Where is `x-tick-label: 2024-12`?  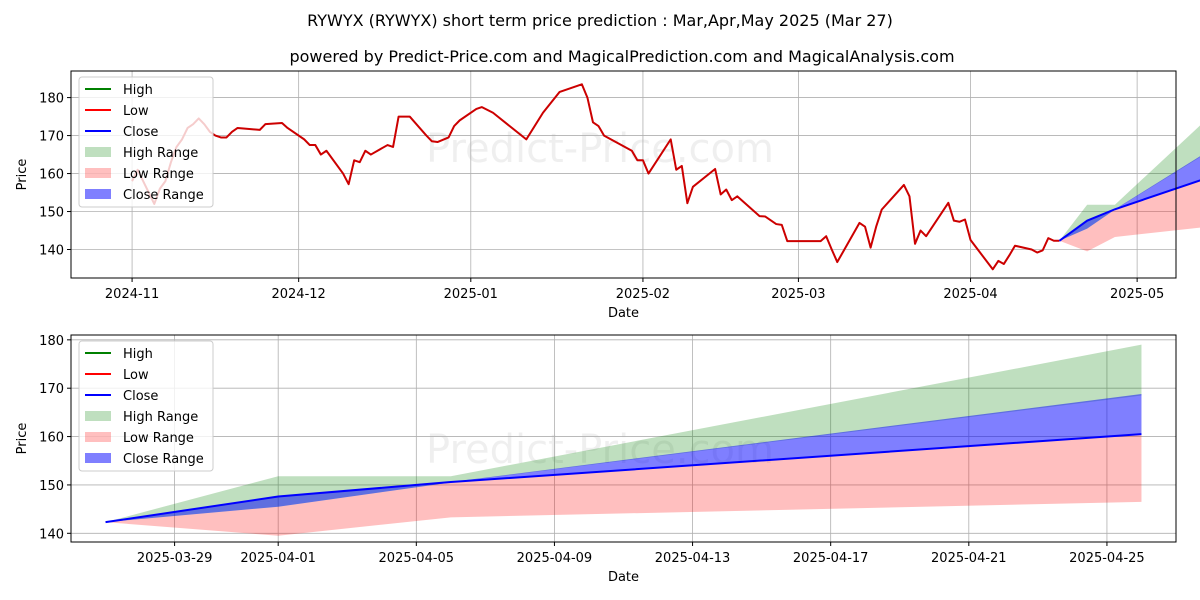 x-tick-label: 2024-12 is located at coordinates (298, 294).